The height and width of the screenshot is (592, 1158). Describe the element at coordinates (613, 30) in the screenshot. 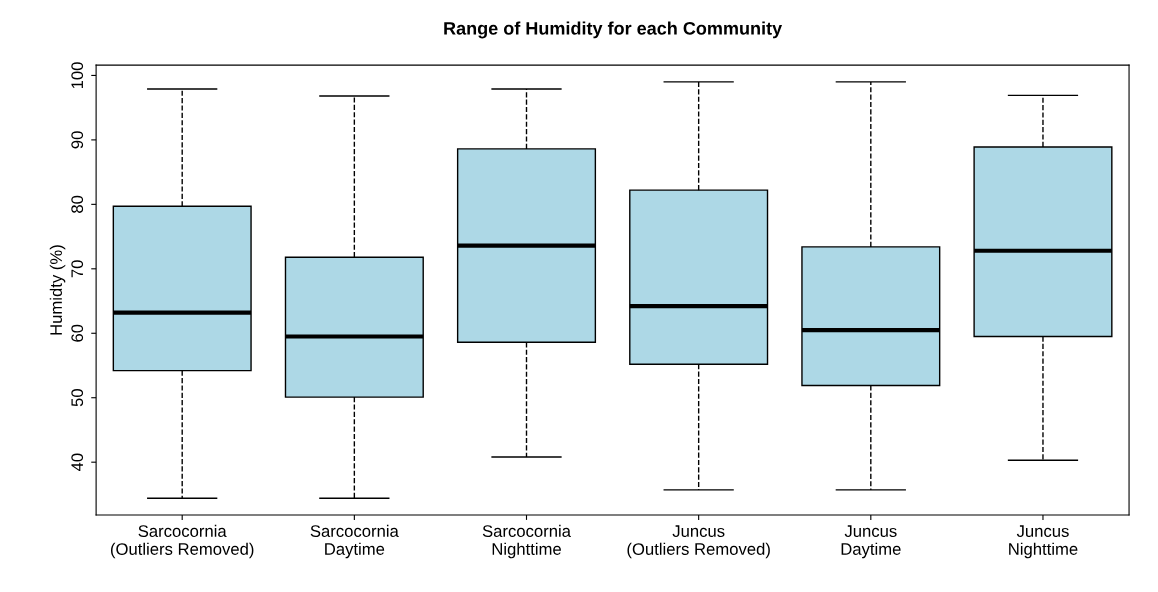

I see `chart-title: Range of Humidity for each Community` at that location.